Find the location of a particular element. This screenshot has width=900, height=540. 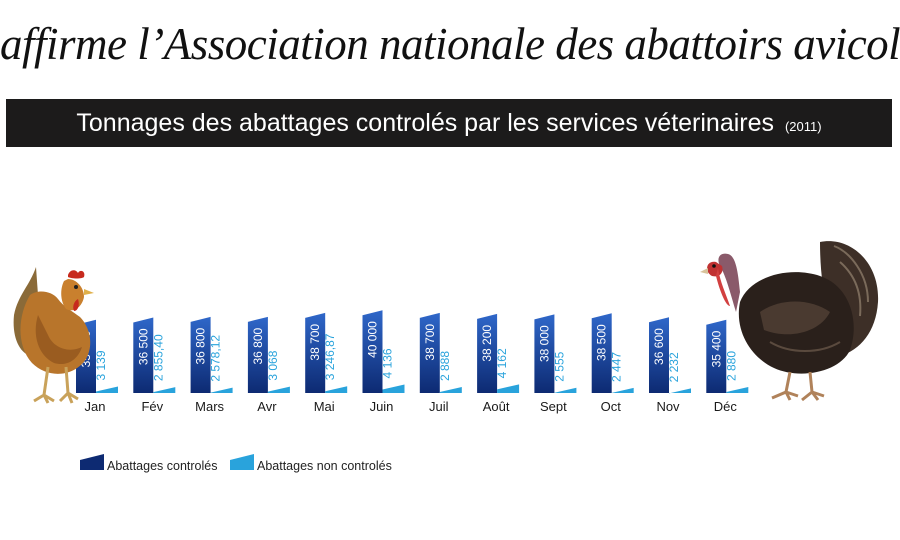

data-label-uncontrolled: 3 139 is located at coordinates (101, 365).